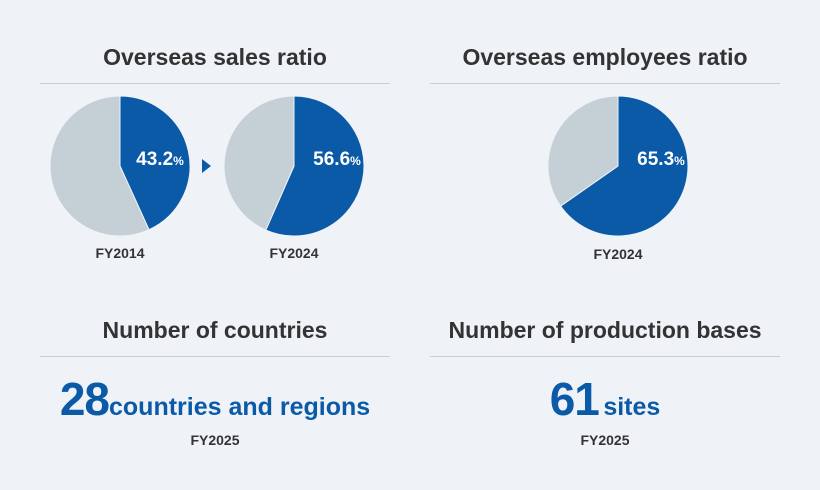 The width and height of the screenshot is (820, 490). Describe the element at coordinates (605, 330) in the screenshot. I see `bases-title: Number of production bases` at that location.